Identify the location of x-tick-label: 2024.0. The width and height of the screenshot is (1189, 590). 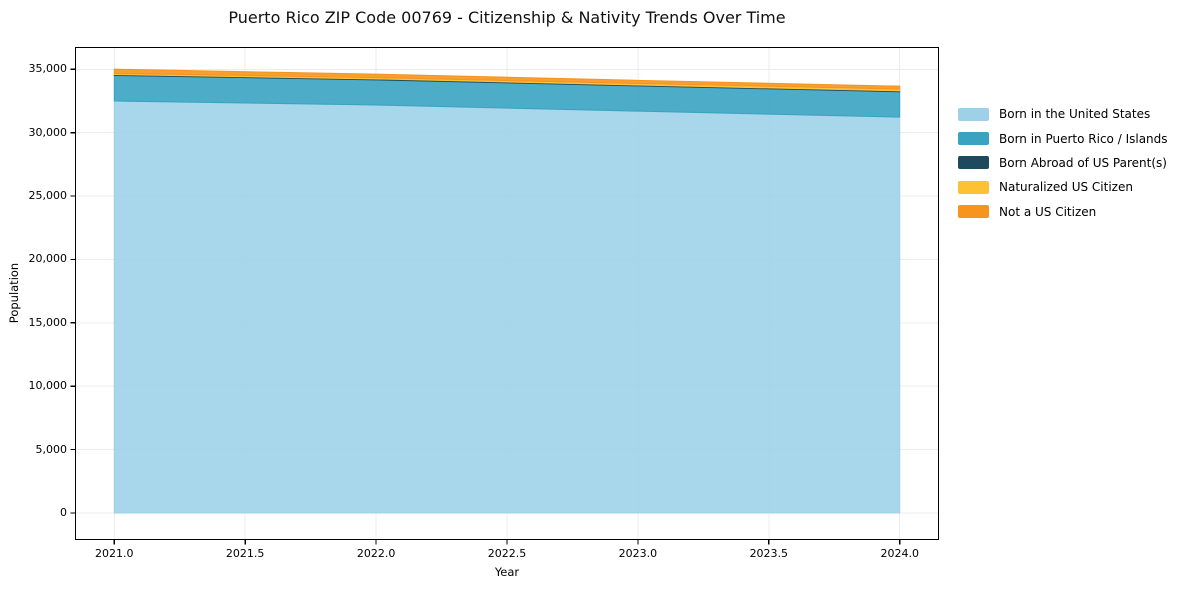
(899, 553).